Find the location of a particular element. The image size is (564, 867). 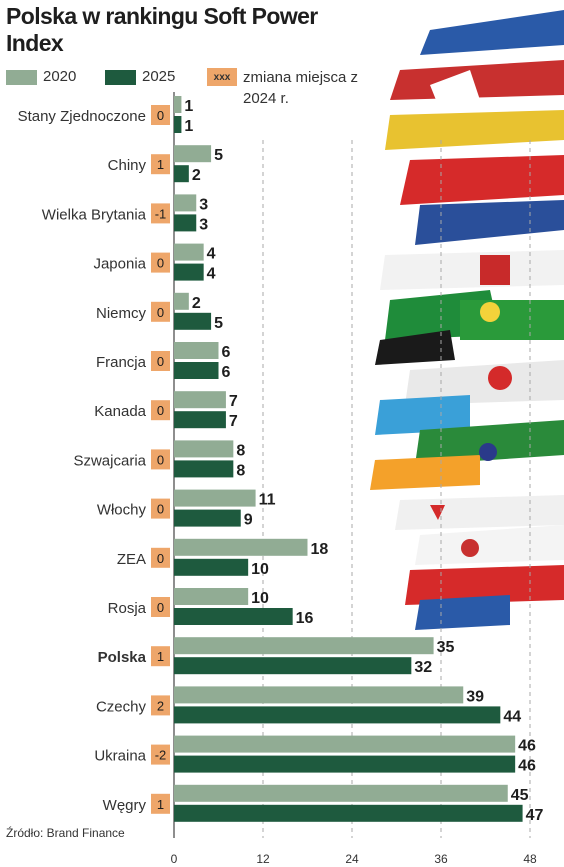

value-label-2025: 3 is located at coordinates (203, 224).